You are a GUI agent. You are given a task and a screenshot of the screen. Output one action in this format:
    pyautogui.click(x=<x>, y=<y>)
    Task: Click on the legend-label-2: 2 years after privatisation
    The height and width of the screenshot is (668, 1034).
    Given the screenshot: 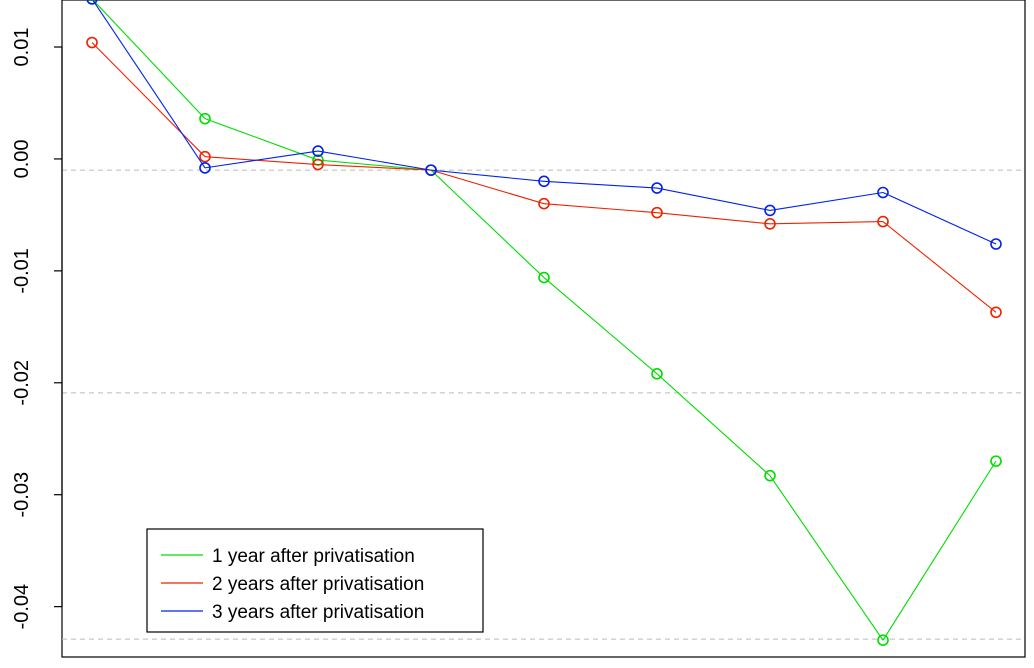 What is the action you would take?
    pyautogui.click(x=318, y=584)
    